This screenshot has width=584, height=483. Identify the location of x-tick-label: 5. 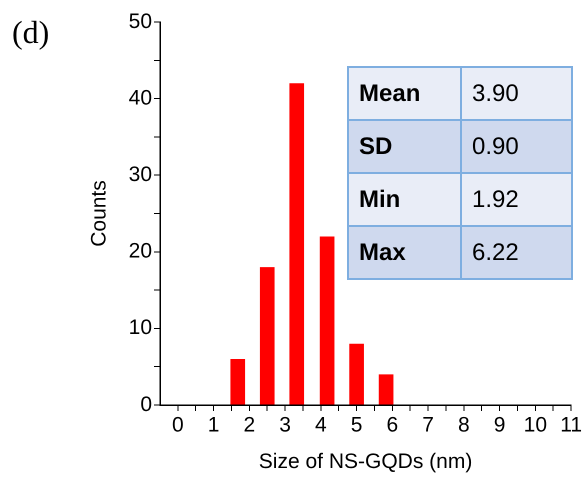
(356, 424).